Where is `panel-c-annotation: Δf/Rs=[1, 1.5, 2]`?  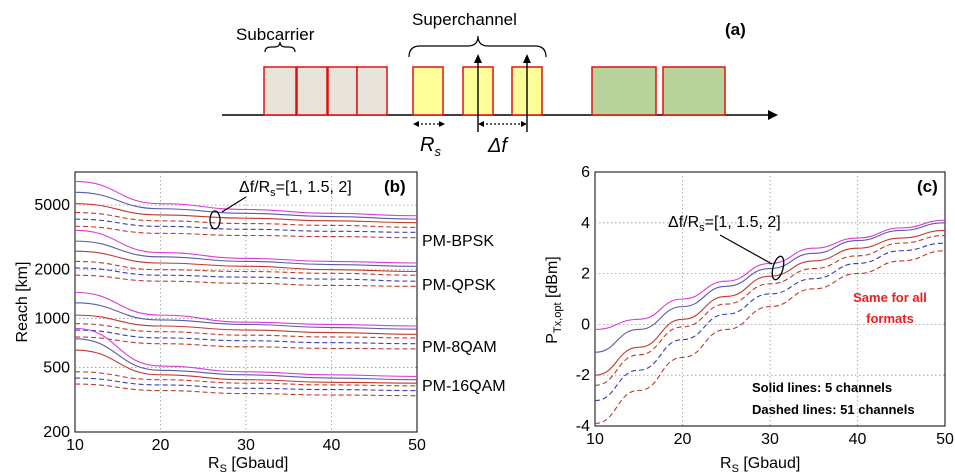 panel-c-annotation: Δf/Rs=[1, 1.5, 2] is located at coordinates (724, 224).